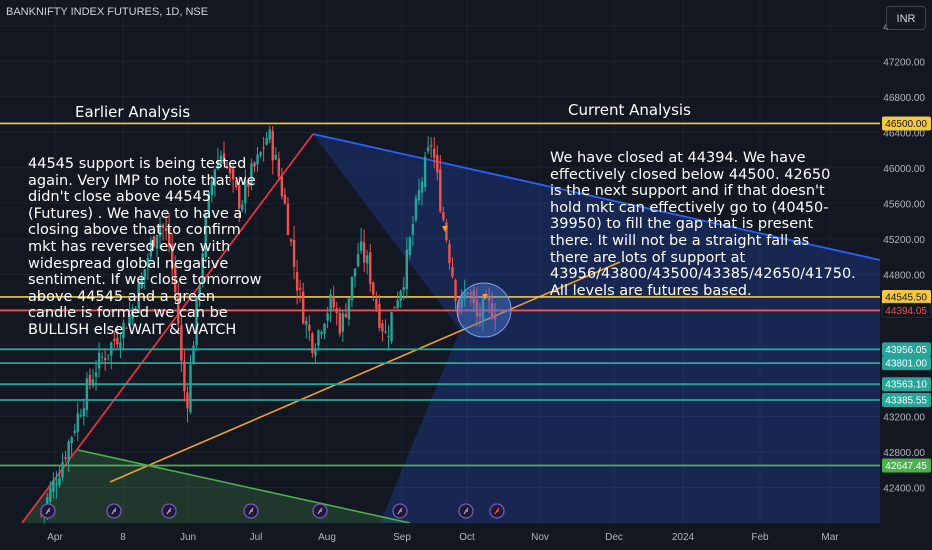  What do you see at coordinates (906, 466) in the screenshot?
I see `price-tag-label: 42647.45` at bounding box center [906, 466].